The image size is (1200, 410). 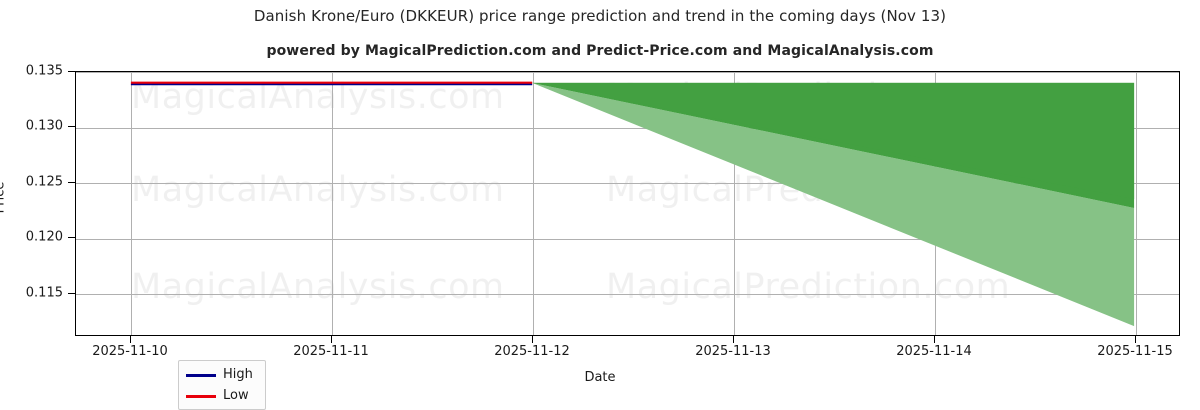 I want to click on x-tick-label-5: 2025-11-15, so click(x=1135, y=351).